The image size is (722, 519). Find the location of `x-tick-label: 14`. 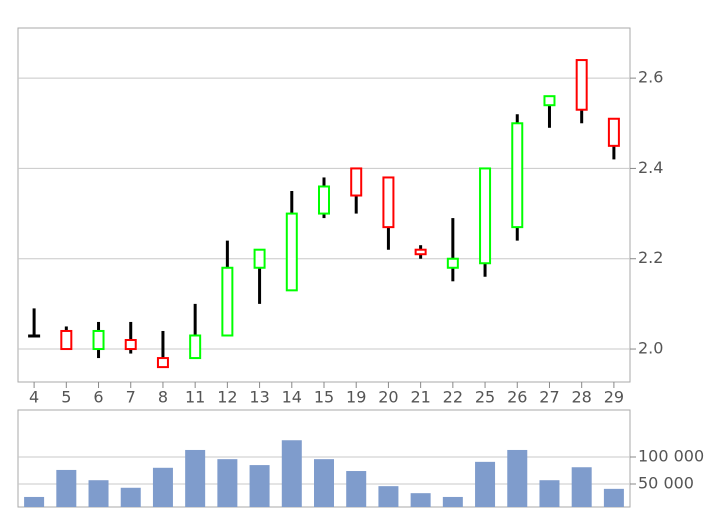

x-tick-label: 14 is located at coordinates (292, 397).